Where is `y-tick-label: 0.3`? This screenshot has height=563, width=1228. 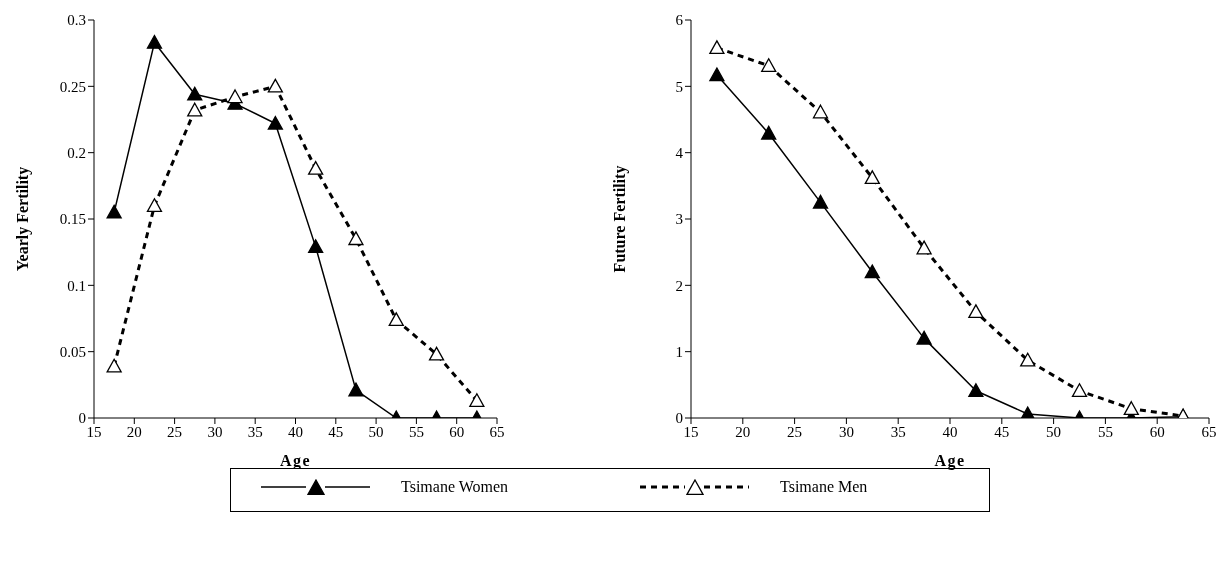
y-tick-label: 0.3 is located at coordinates (76, 20).